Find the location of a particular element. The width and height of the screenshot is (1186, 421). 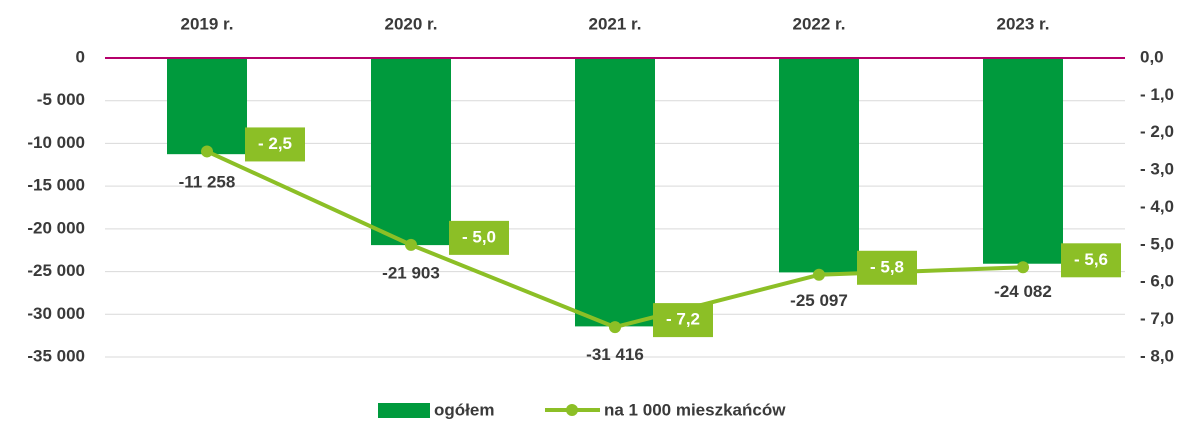

y-tick-label: -15 000 is located at coordinates (56, 185).